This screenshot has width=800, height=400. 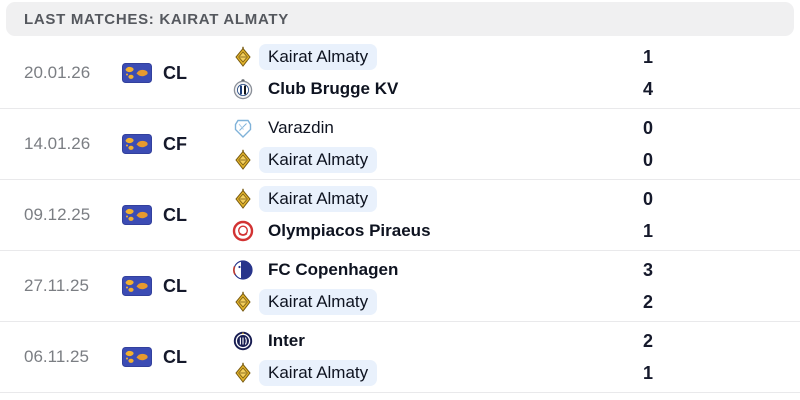 What do you see at coordinates (243, 341) in the screenshot?
I see `inter-logo-icon` at bounding box center [243, 341].